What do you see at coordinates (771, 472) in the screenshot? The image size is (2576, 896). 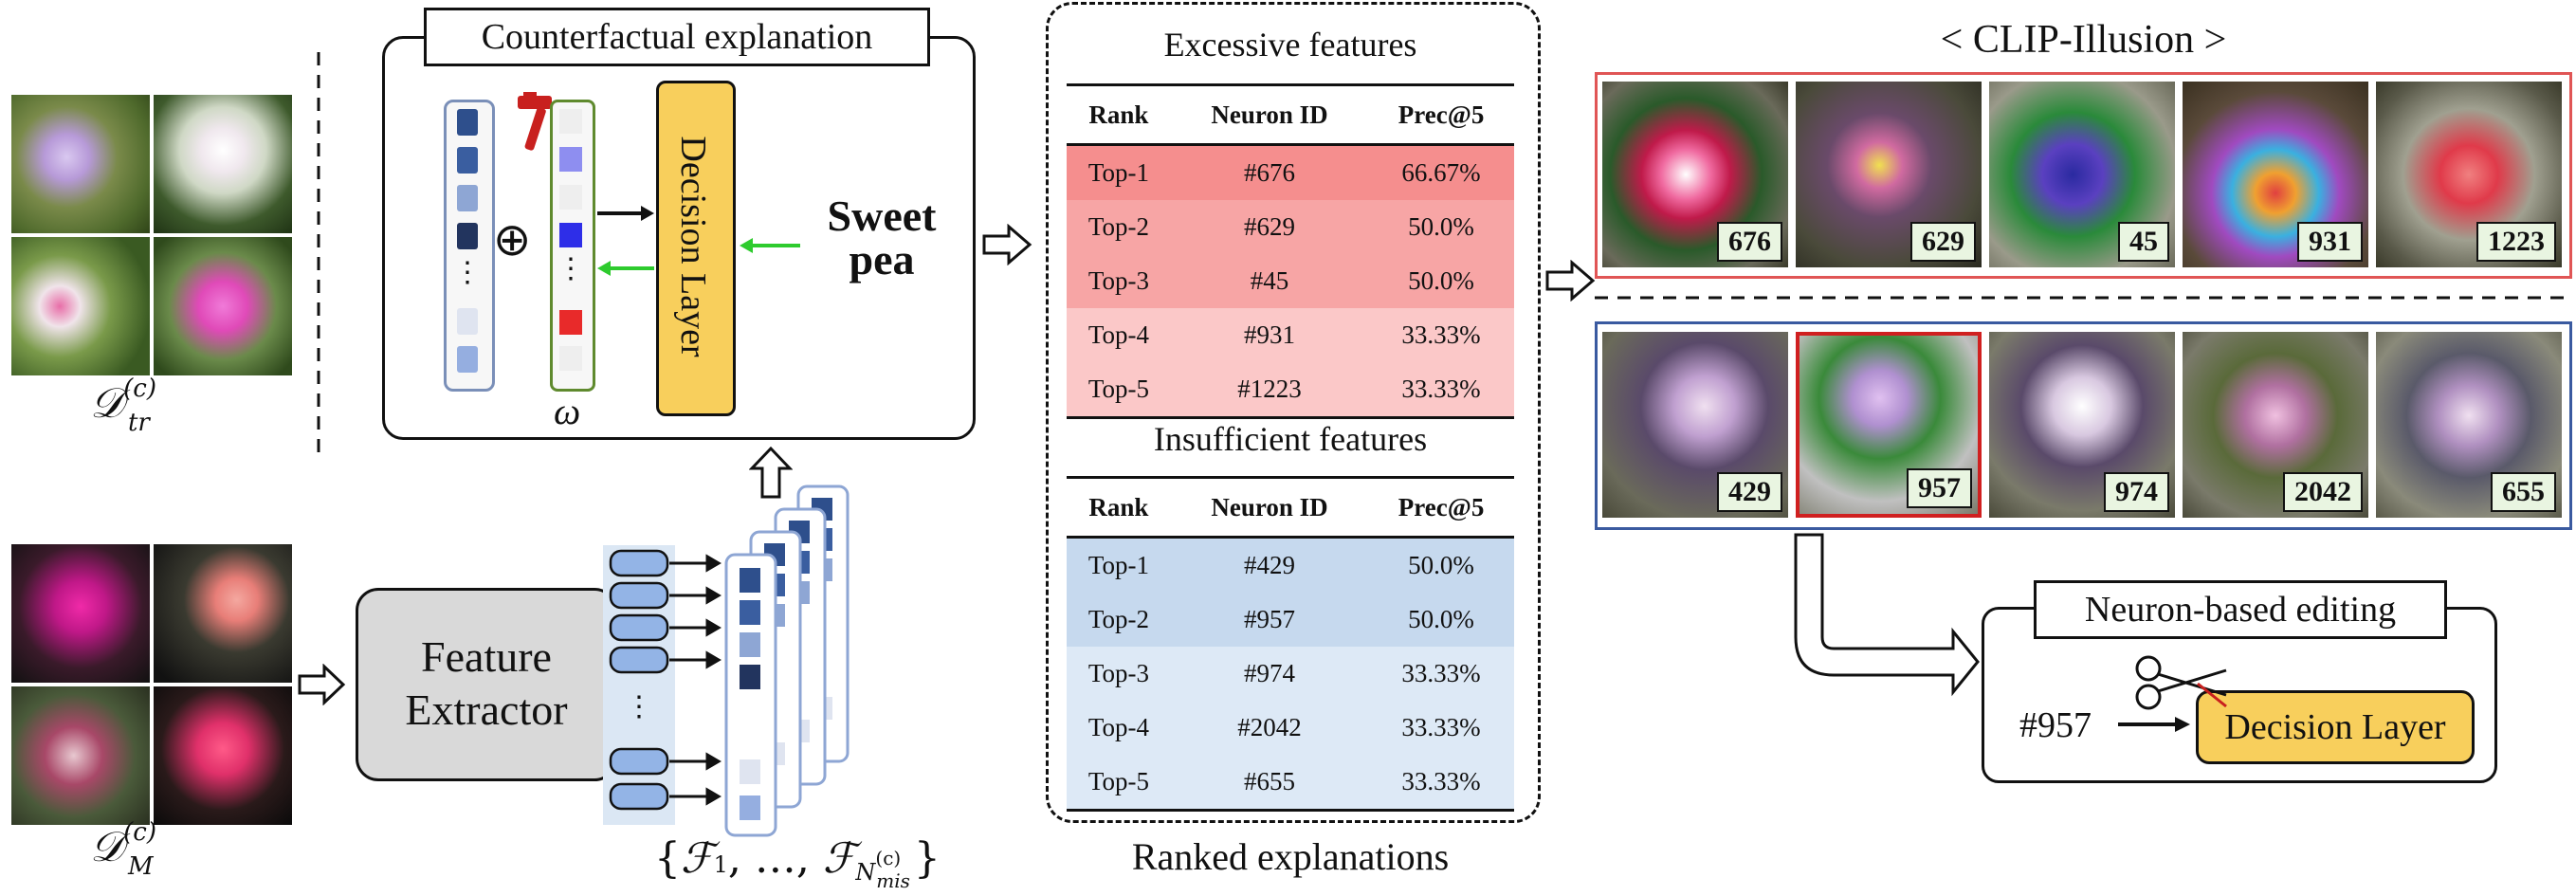 I see `features-to-counterfactual-arrow` at bounding box center [771, 472].